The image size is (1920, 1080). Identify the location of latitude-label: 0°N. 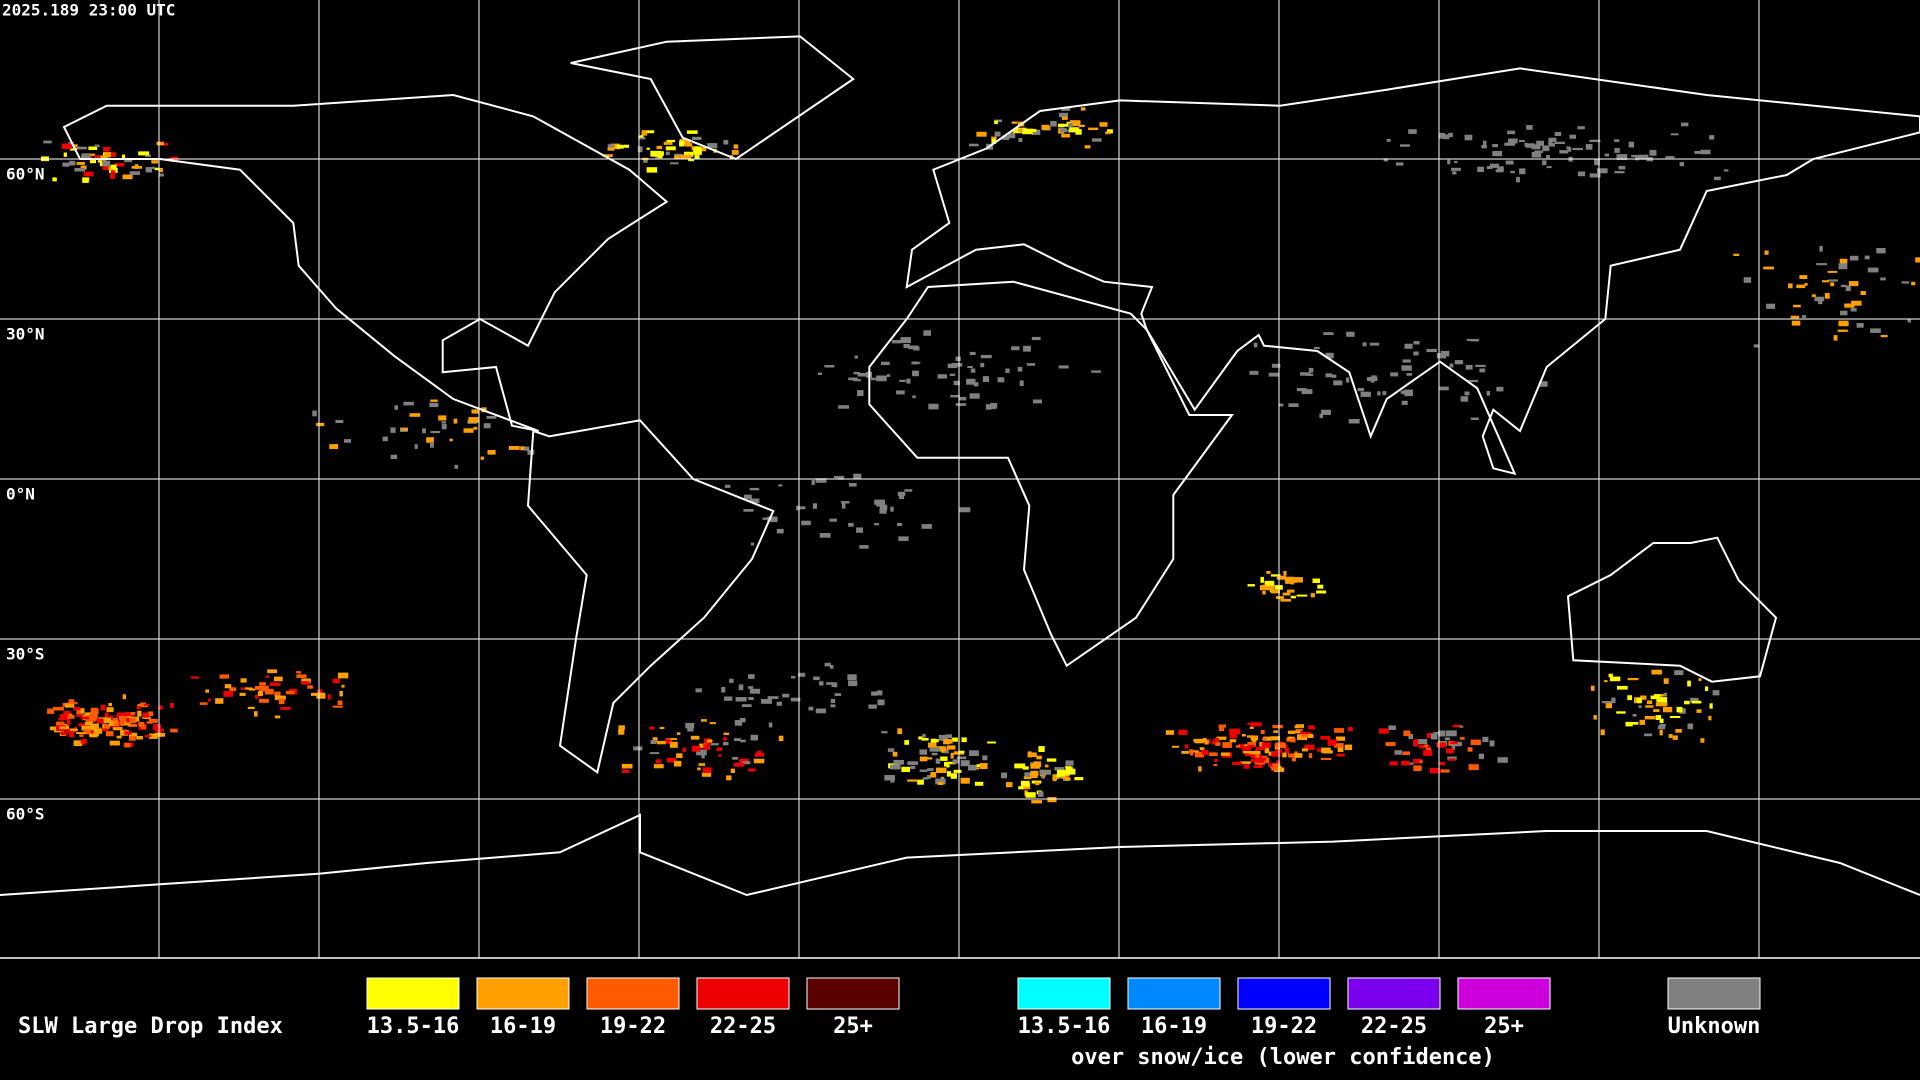
(20, 494).